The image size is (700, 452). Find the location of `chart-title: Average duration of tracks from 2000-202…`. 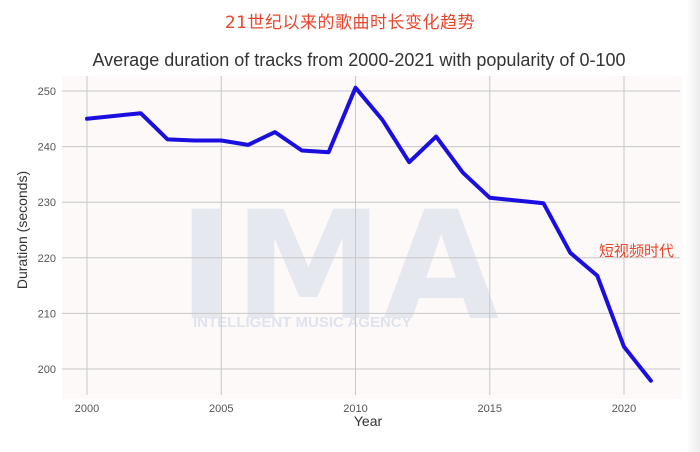

chart-title: Average duration of tracks from 2000-202… is located at coordinates (359, 60).